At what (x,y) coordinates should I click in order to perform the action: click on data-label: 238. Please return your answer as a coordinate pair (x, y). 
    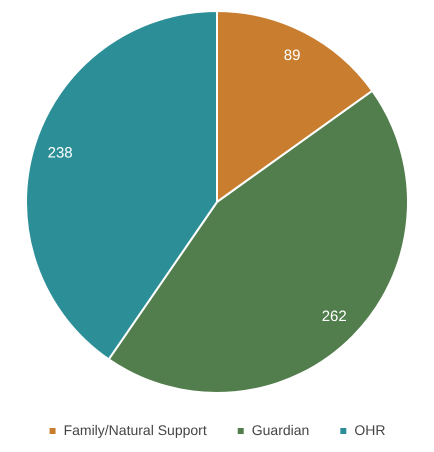
    Looking at the image, I should click on (60, 153).